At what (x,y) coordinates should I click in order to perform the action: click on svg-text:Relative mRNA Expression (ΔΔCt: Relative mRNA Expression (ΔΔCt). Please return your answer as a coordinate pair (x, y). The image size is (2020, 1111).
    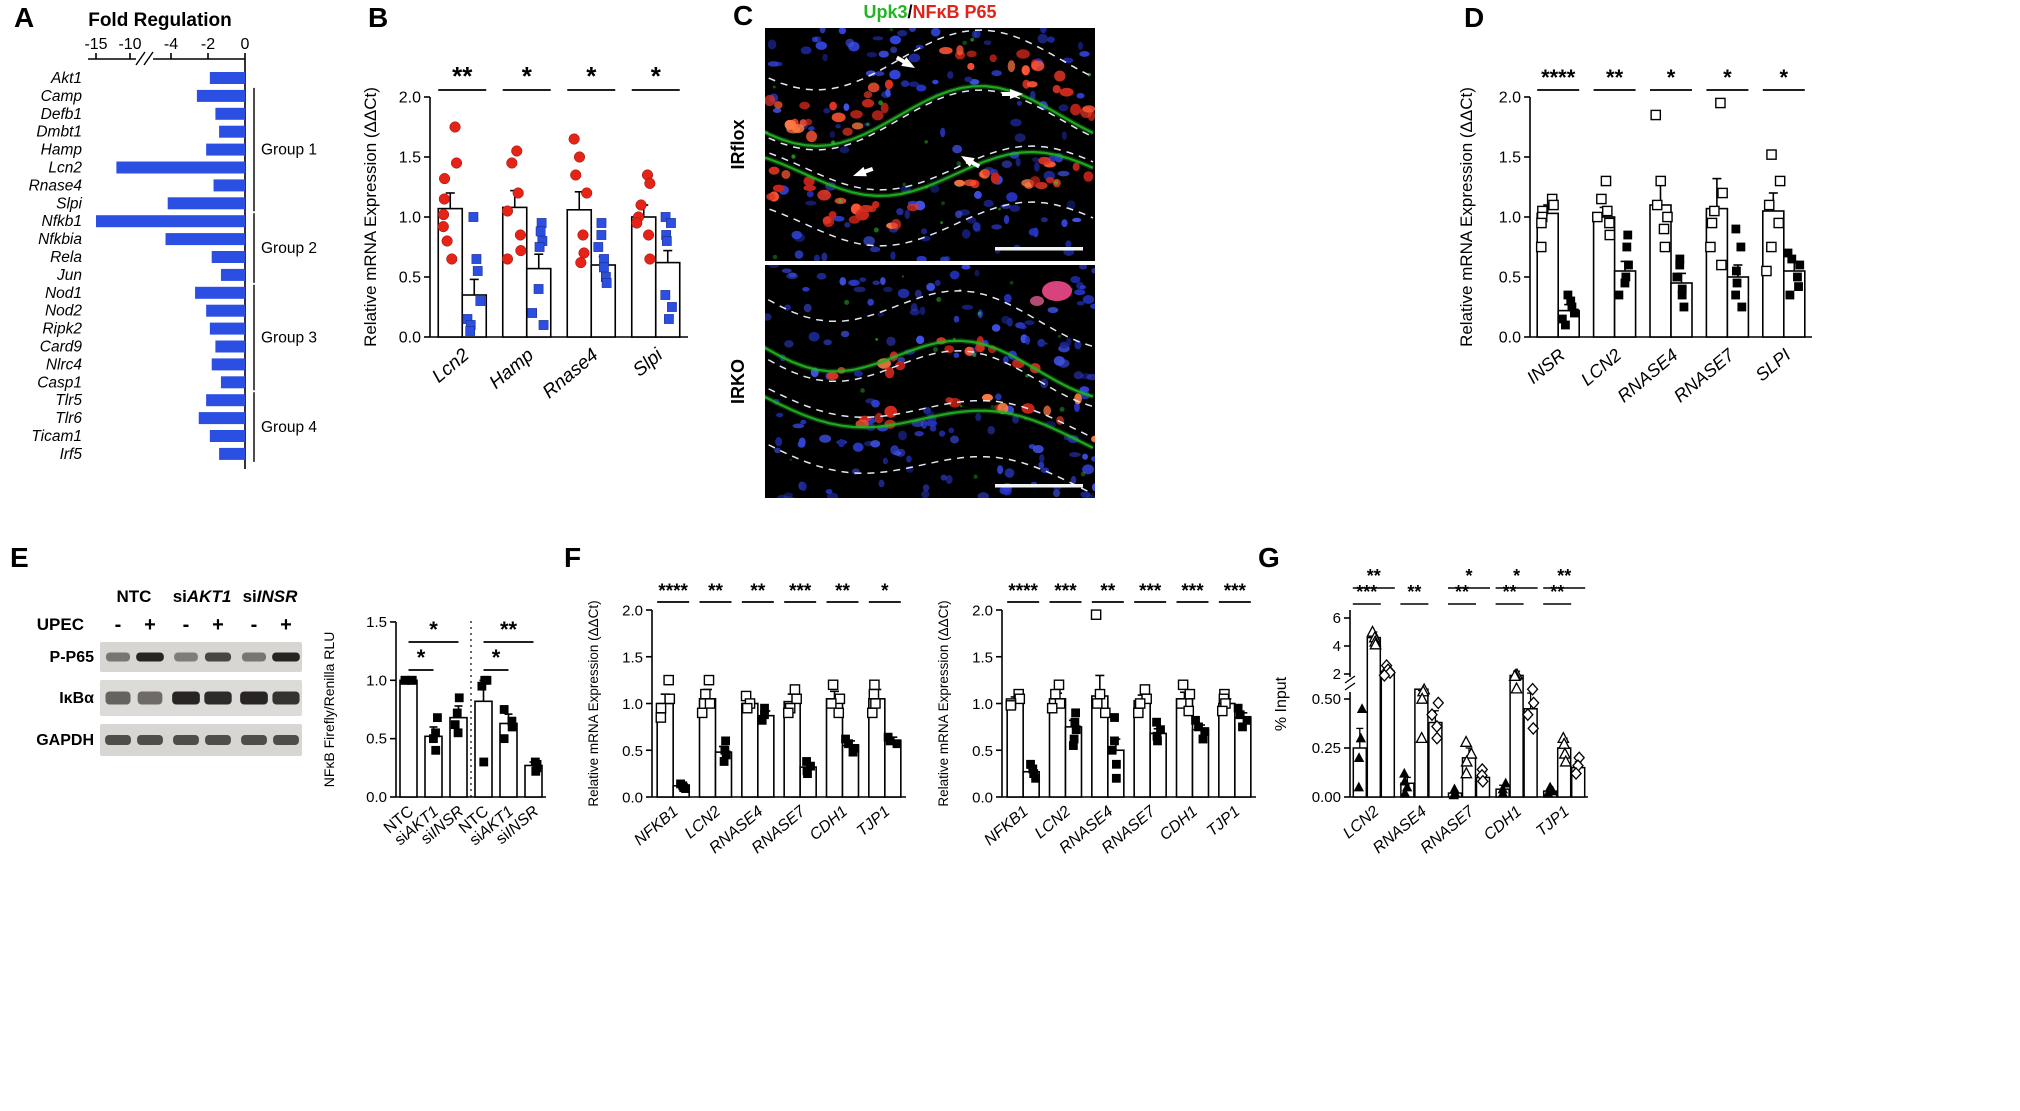
    Looking at the image, I should click on (593, 703).